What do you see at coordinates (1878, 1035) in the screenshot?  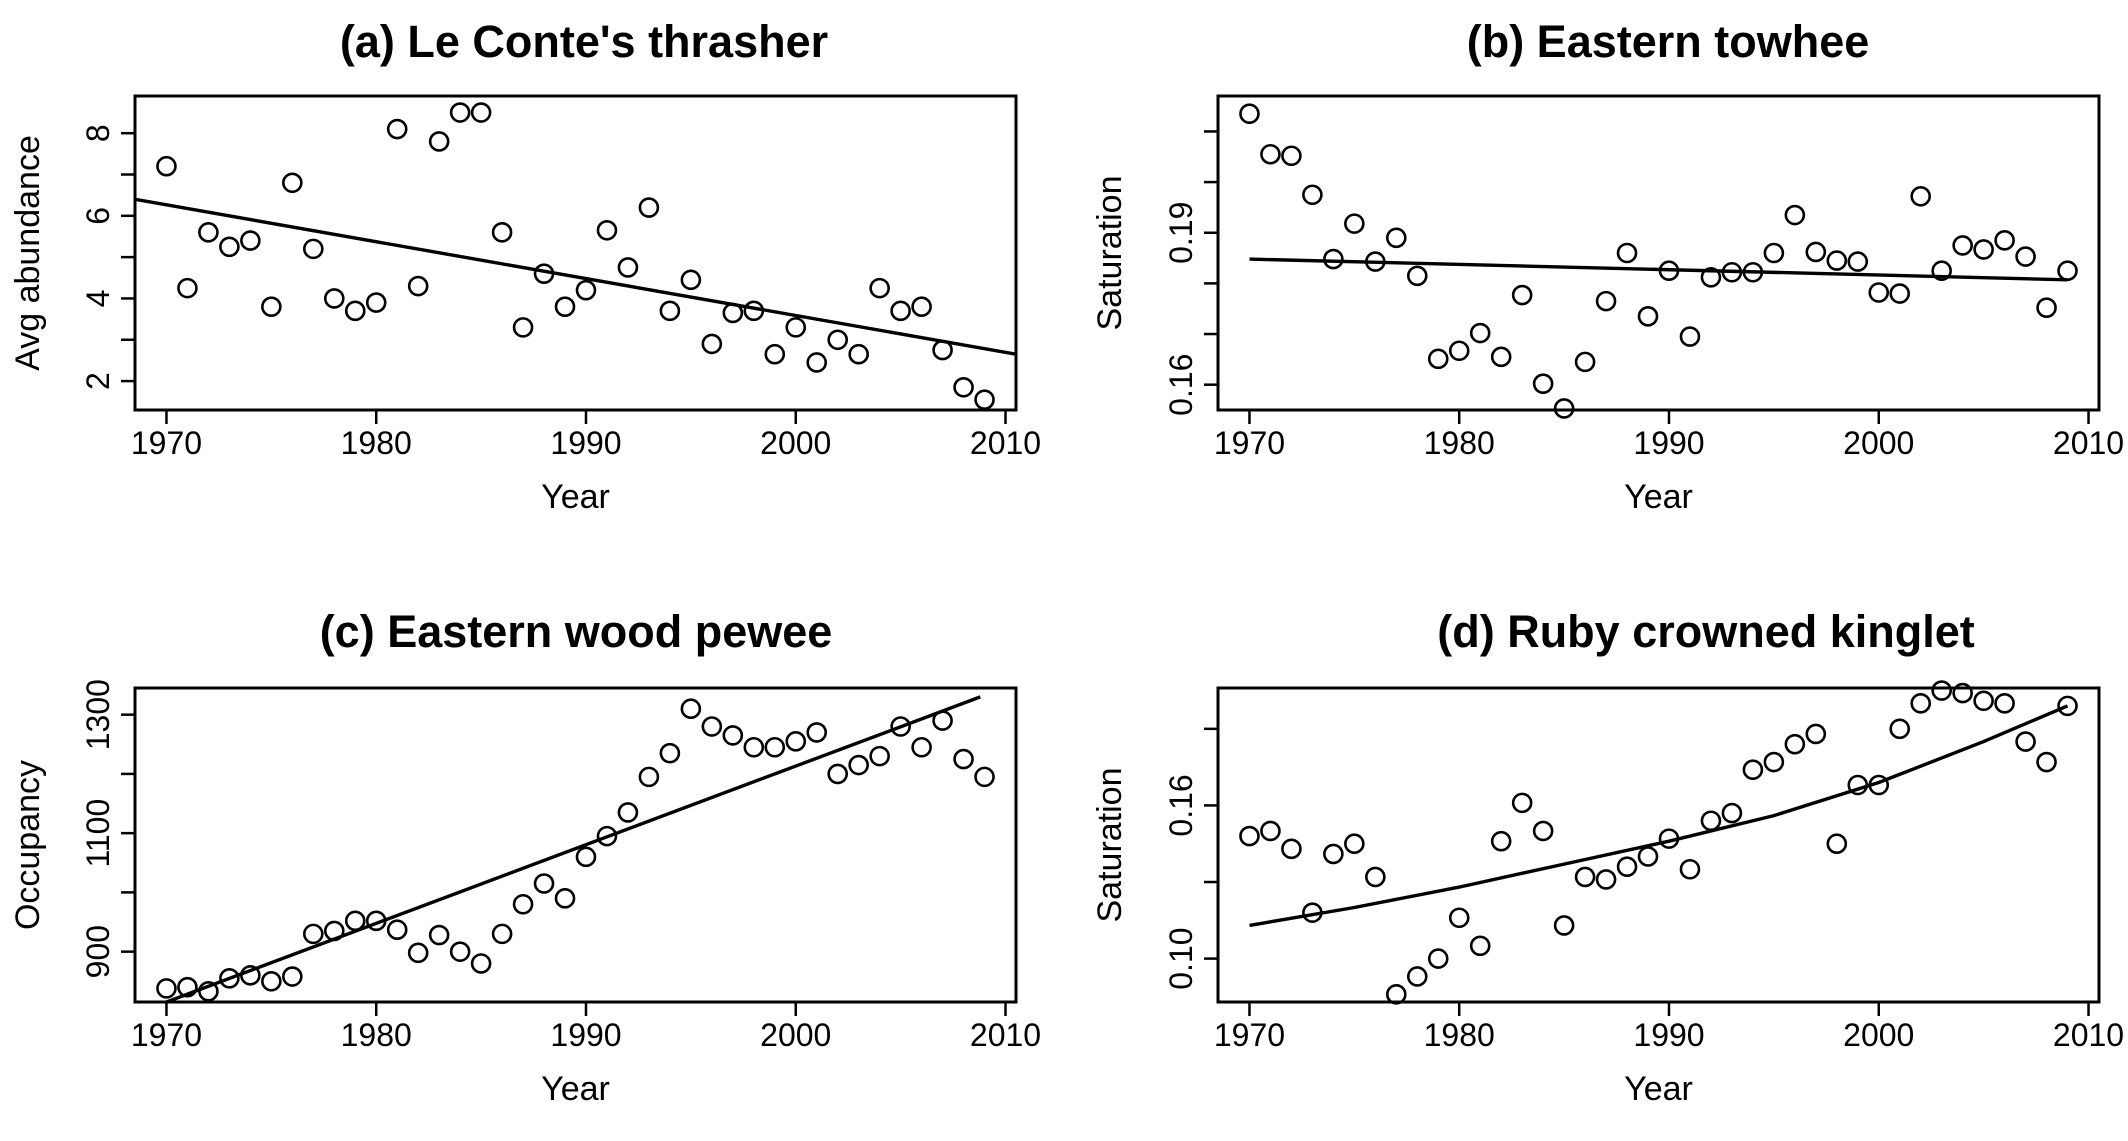 I see `x-tick-label: 2000` at bounding box center [1878, 1035].